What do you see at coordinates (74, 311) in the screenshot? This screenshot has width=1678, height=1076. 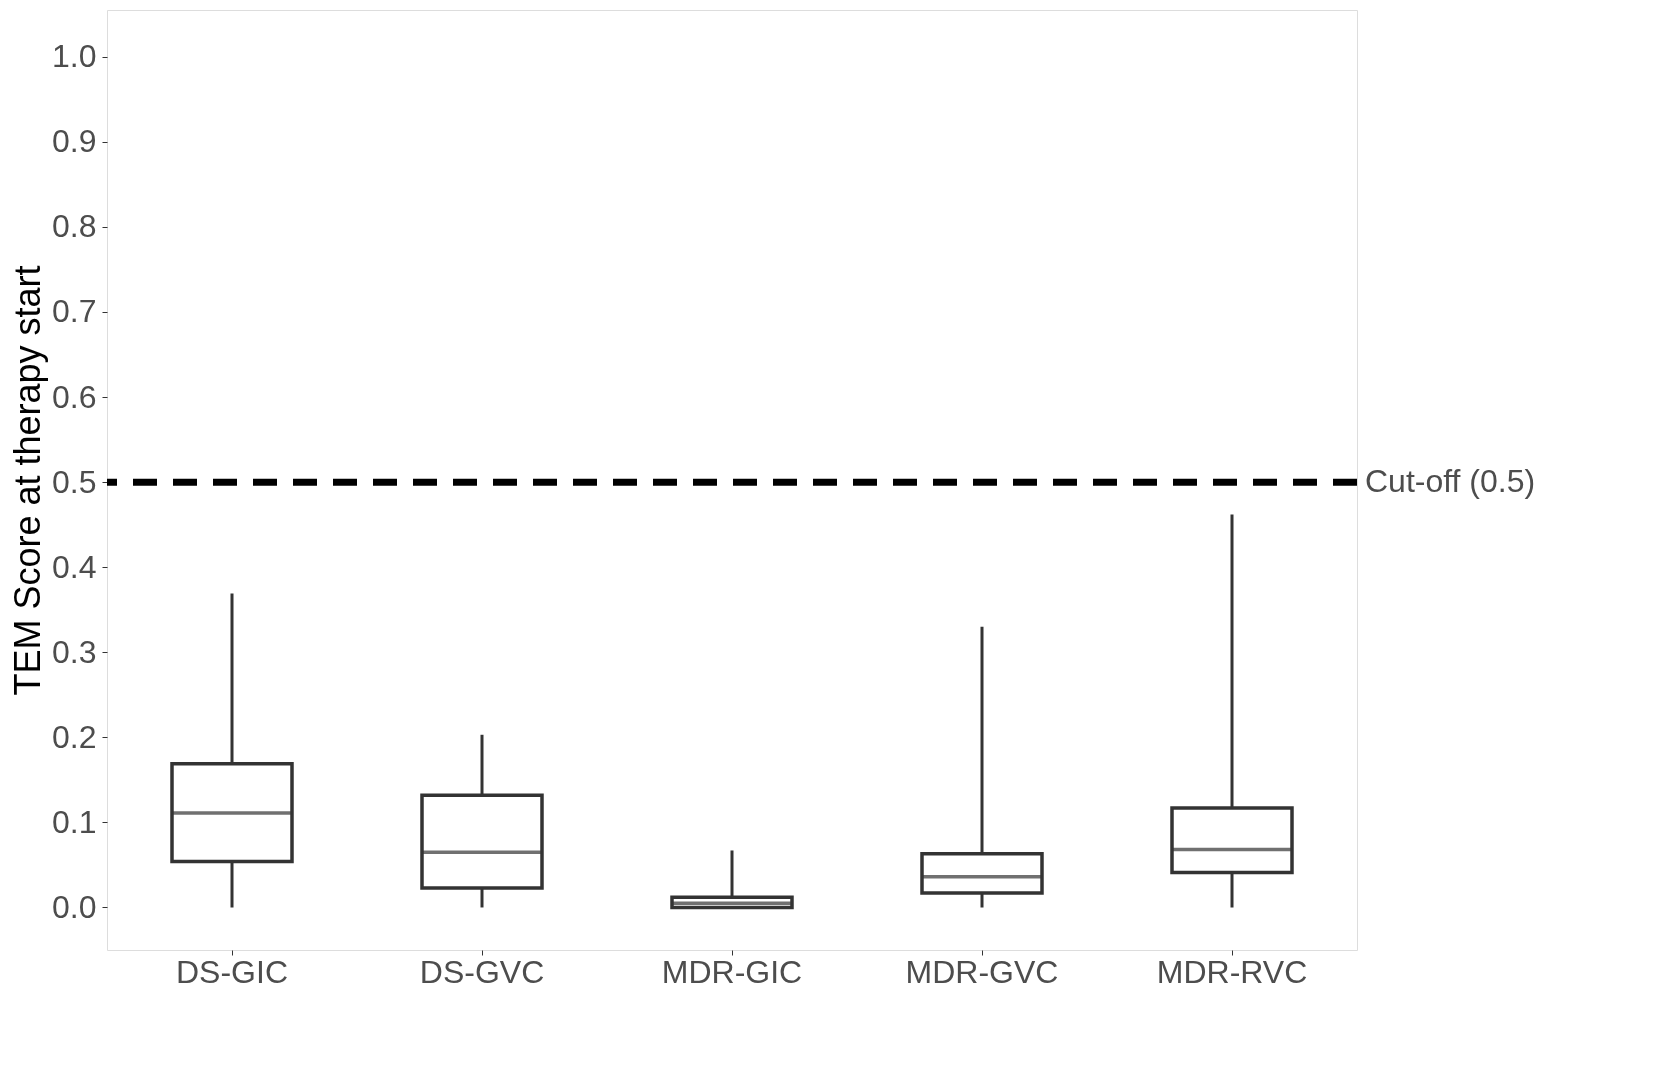 I see `y-tick-label: 0.7` at bounding box center [74, 311].